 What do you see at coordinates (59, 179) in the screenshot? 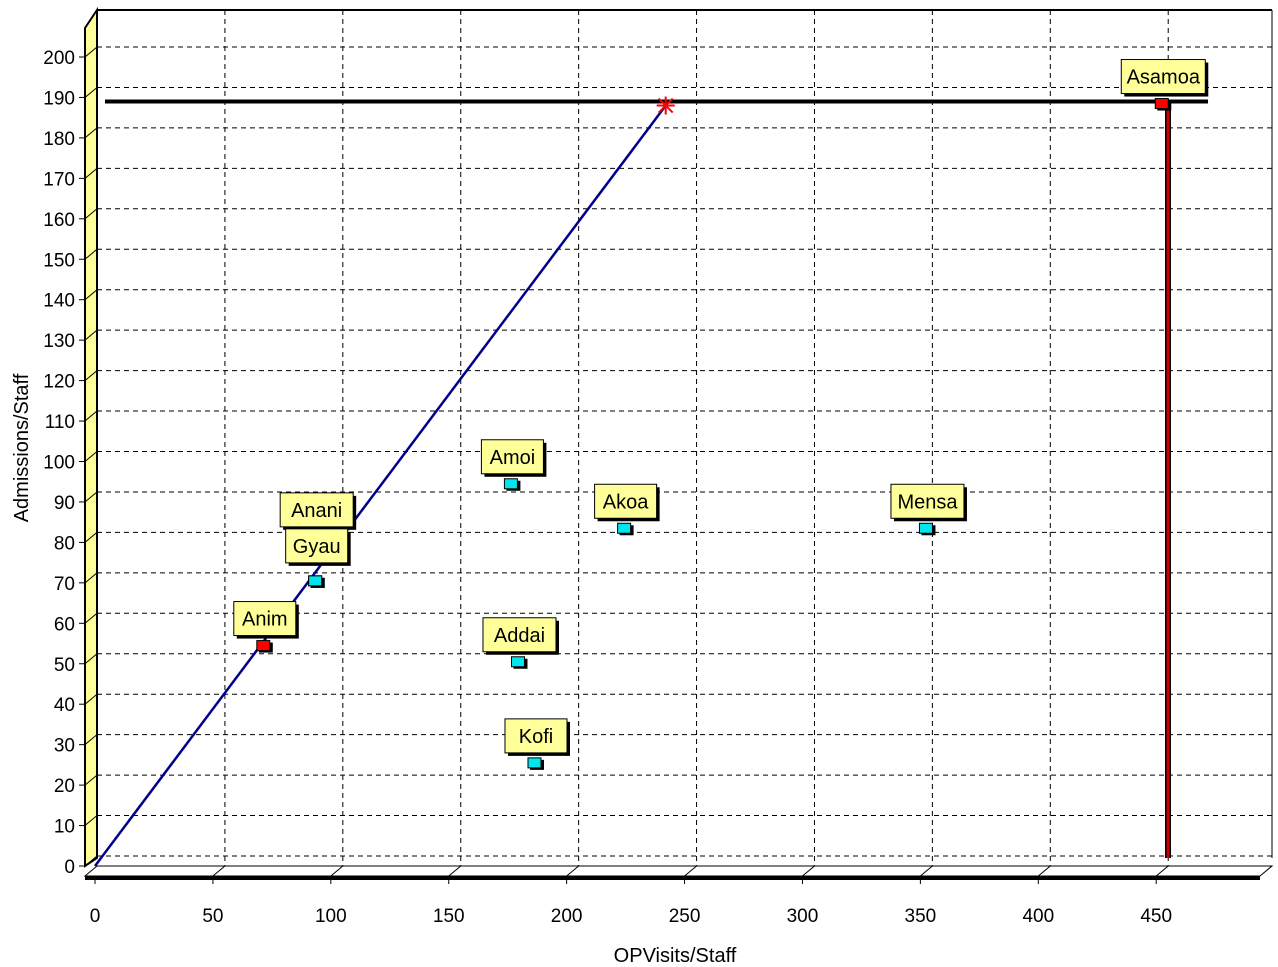
I see `y-tick-label: 170` at bounding box center [59, 179].